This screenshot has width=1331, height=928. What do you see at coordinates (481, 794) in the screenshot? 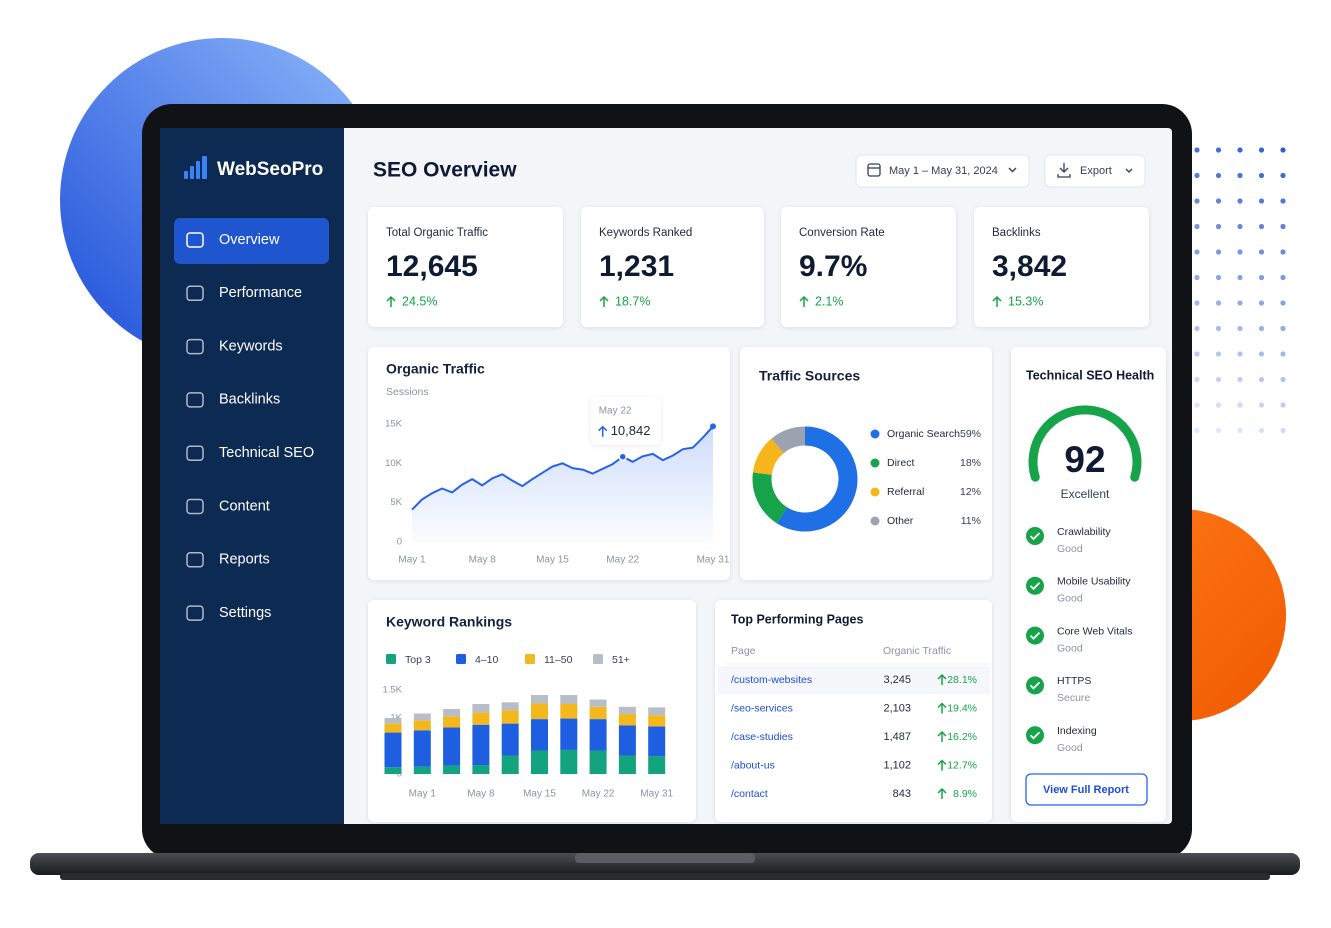
I see `x-tick-label: May 8` at bounding box center [481, 794].